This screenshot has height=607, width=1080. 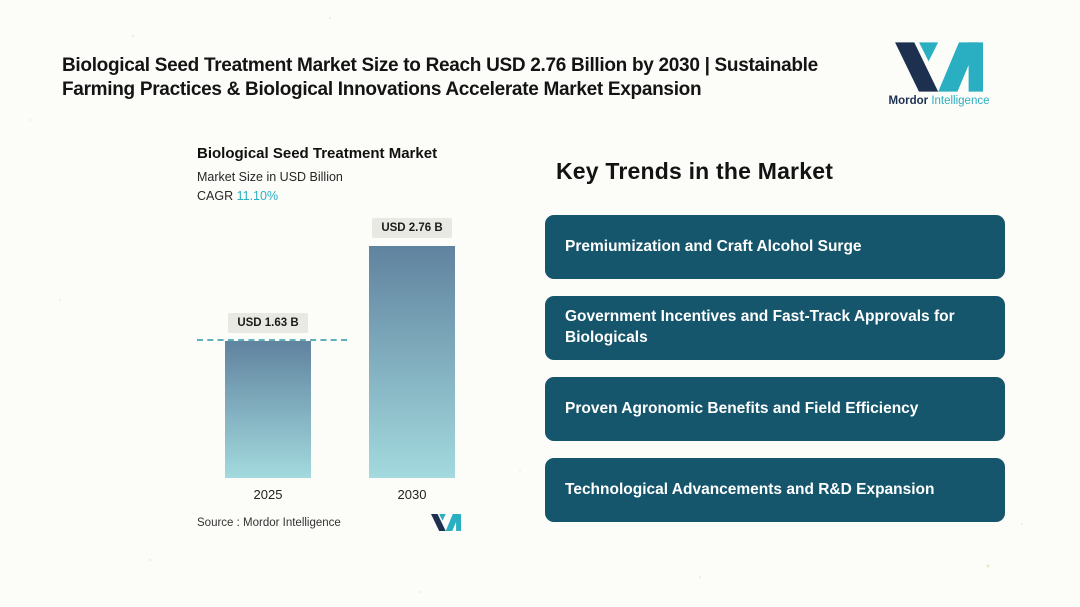 I want to click on reference-dashed-line, so click(x=272, y=340).